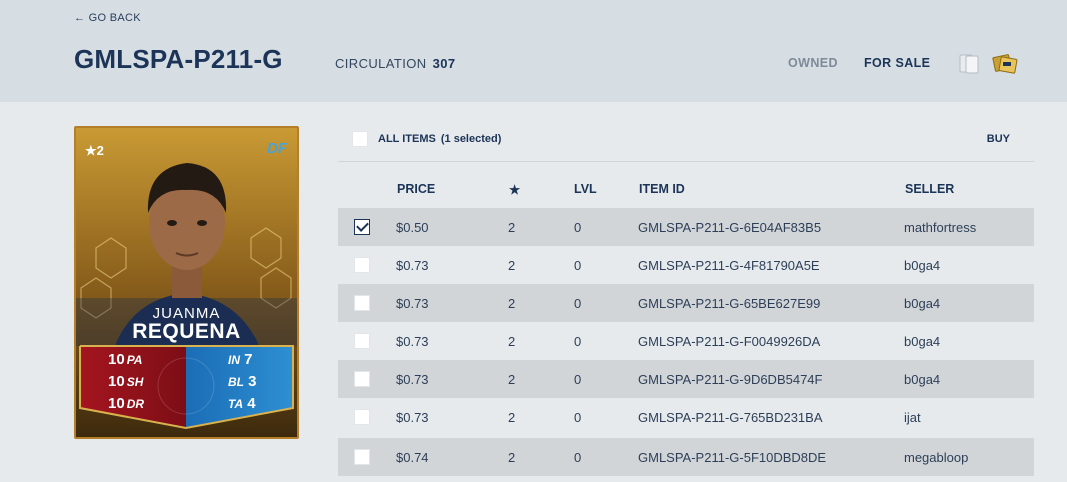  What do you see at coordinates (412, 227) in the screenshot?
I see `row-price: $0.50` at bounding box center [412, 227].